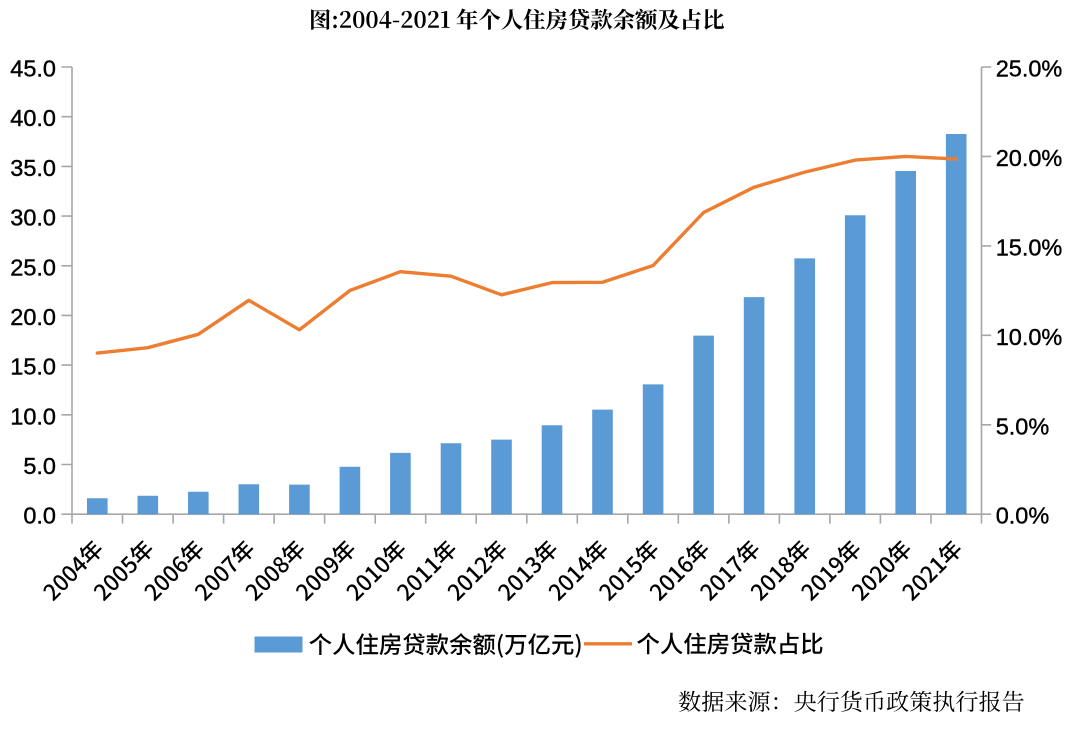 The height and width of the screenshot is (729, 1080). Describe the element at coordinates (1029, 247) in the screenshot. I see `svg-text: 15.0%` at that location.